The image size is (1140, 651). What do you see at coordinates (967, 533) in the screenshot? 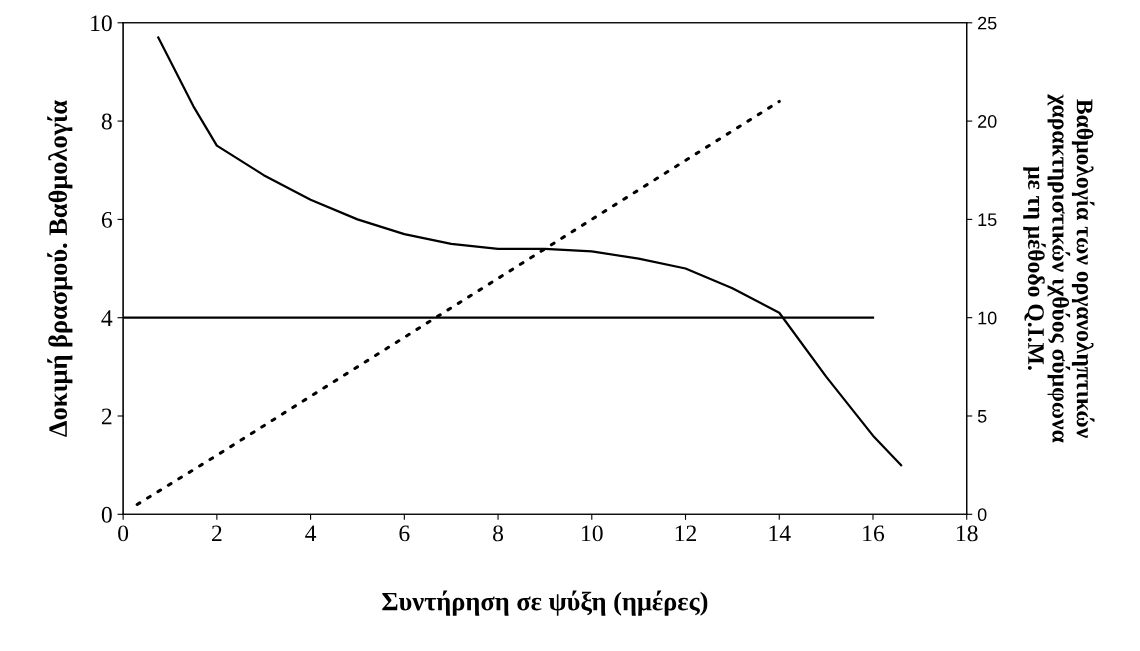
I see `x-tick-label: 18` at bounding box center [967, 533].